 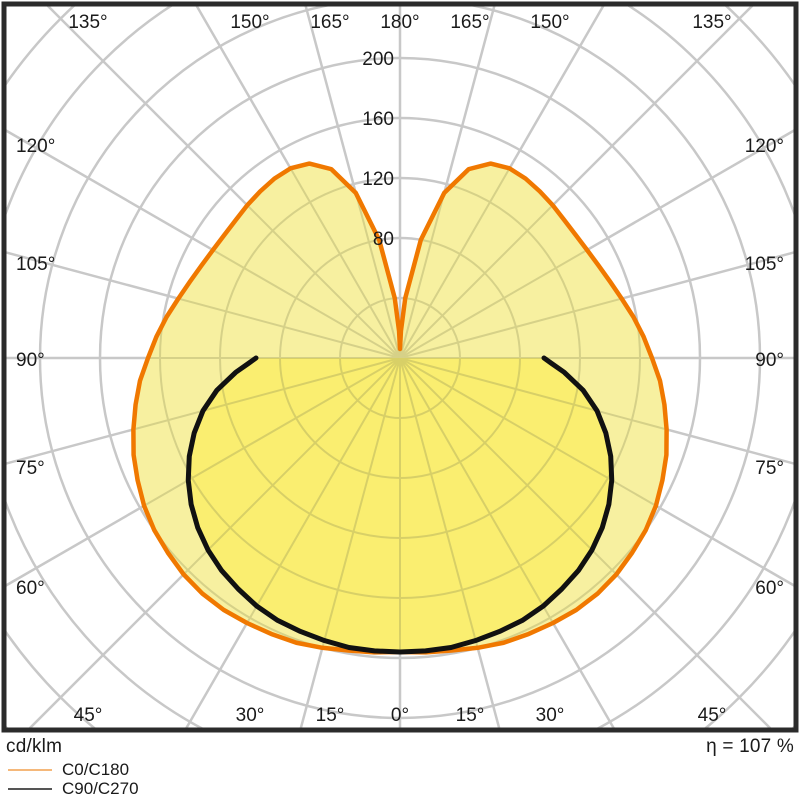 What do you see at coordinates (399, 22) in the screenshot?
I see `angle-label-top-3: 180°` at bounding box center [399, 22].